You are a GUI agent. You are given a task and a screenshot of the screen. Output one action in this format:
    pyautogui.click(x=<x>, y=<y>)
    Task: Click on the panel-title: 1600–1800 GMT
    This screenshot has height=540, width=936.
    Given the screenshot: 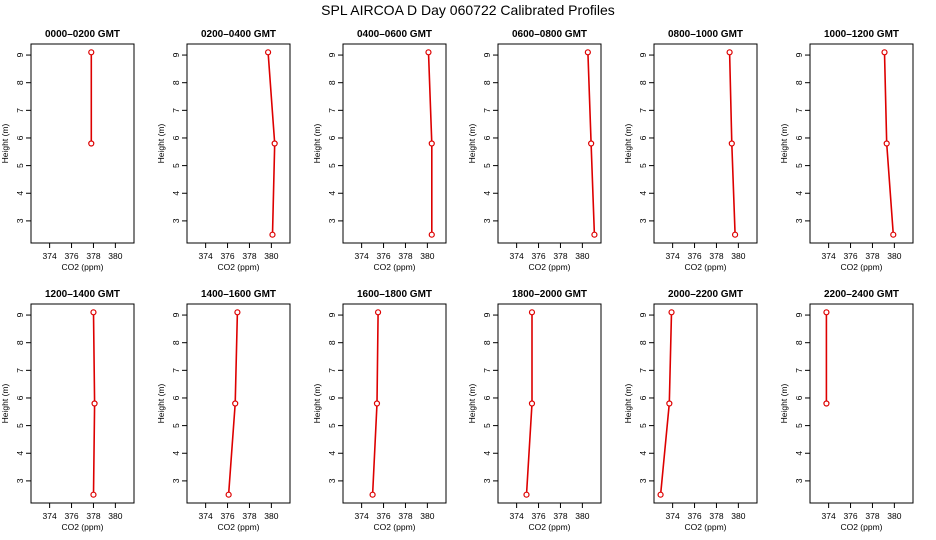 What is the action you would take?
    pyautogui.click(x=394, y=294)
    